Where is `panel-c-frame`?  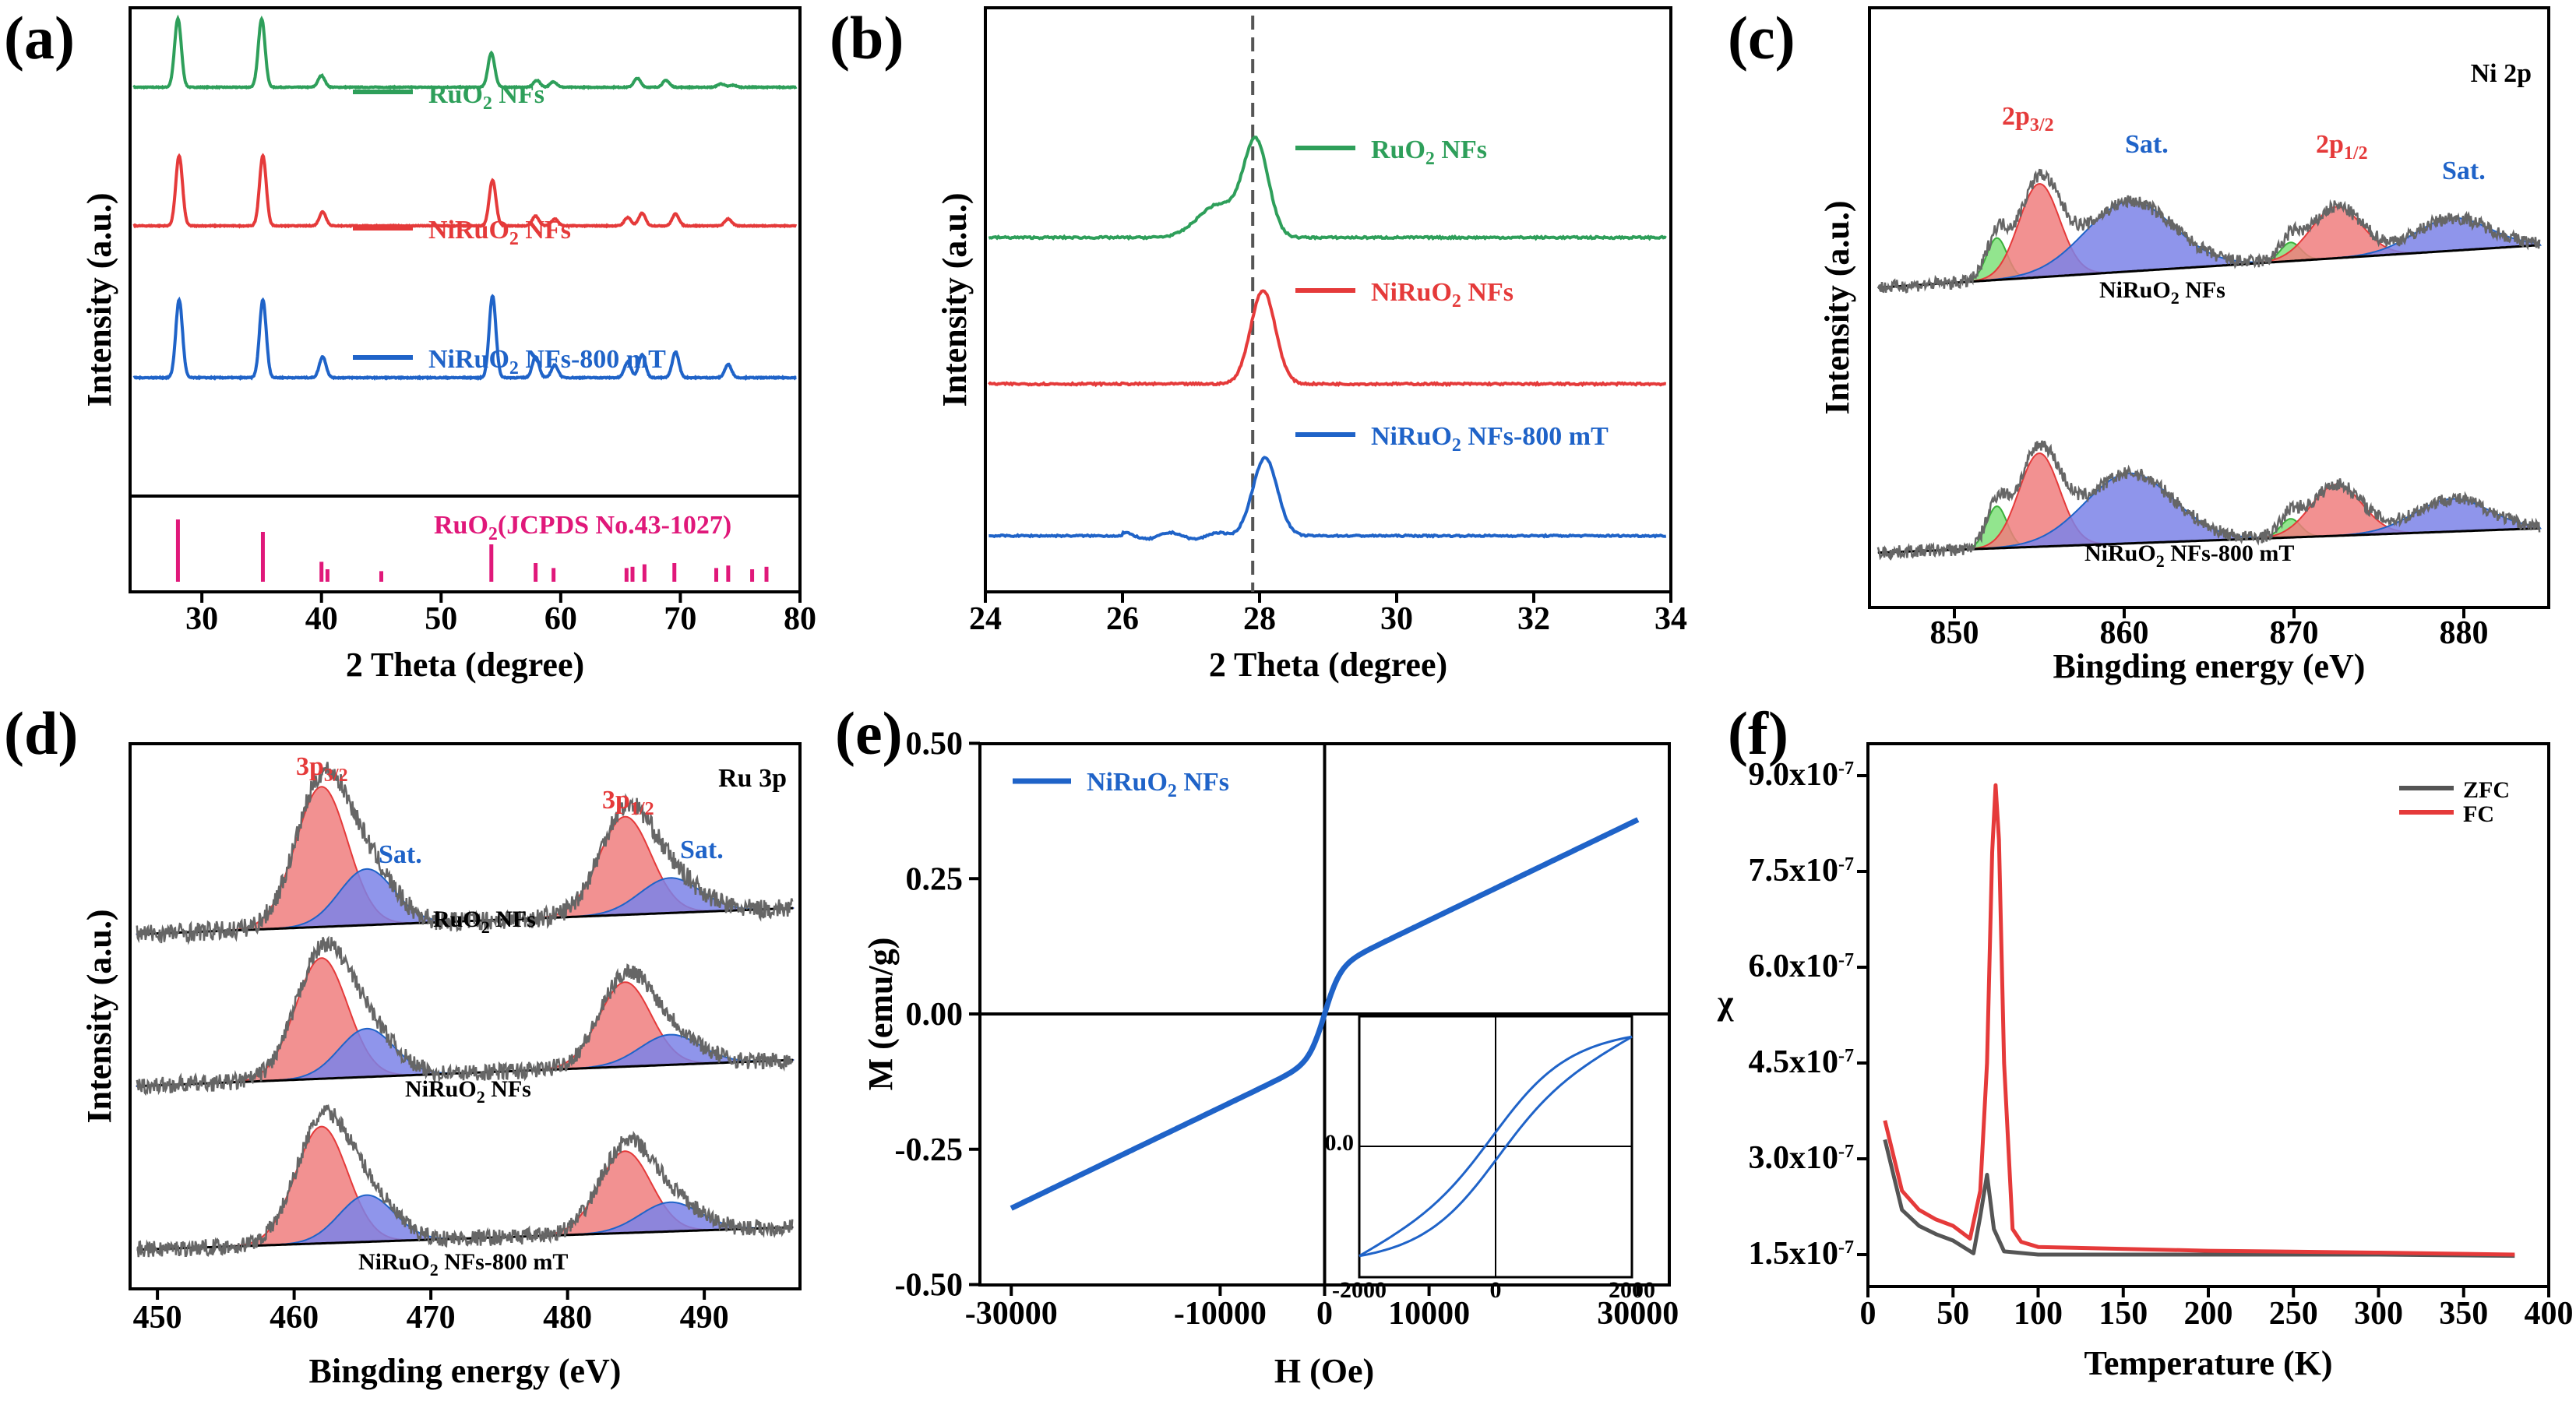
panel-c-frame is located at coordinates (2209, 307).